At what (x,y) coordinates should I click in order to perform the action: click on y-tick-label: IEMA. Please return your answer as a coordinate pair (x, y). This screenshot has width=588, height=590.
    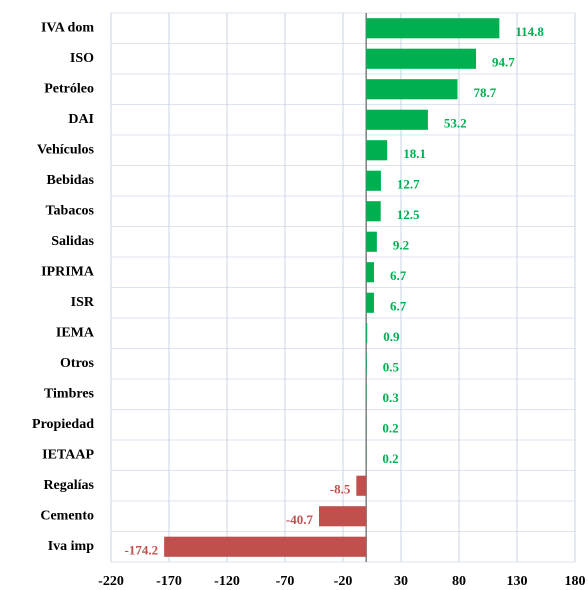
    Looking at the image, I should click on (75, 332).